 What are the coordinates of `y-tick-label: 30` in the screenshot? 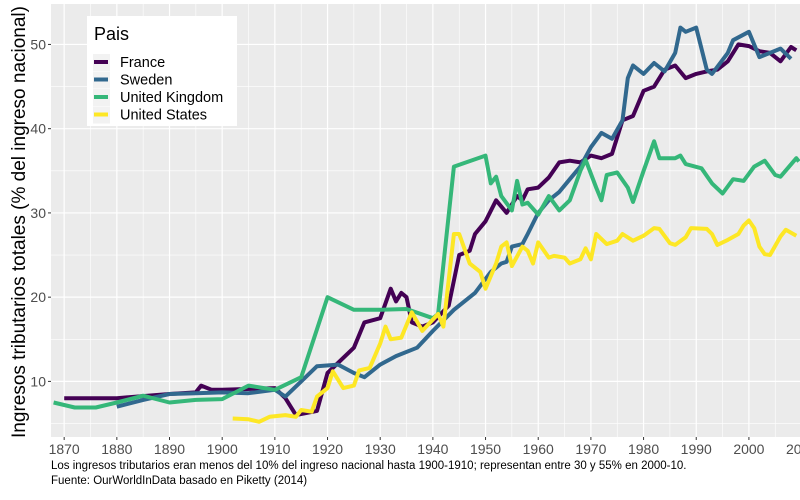 It's located at (38, 213).